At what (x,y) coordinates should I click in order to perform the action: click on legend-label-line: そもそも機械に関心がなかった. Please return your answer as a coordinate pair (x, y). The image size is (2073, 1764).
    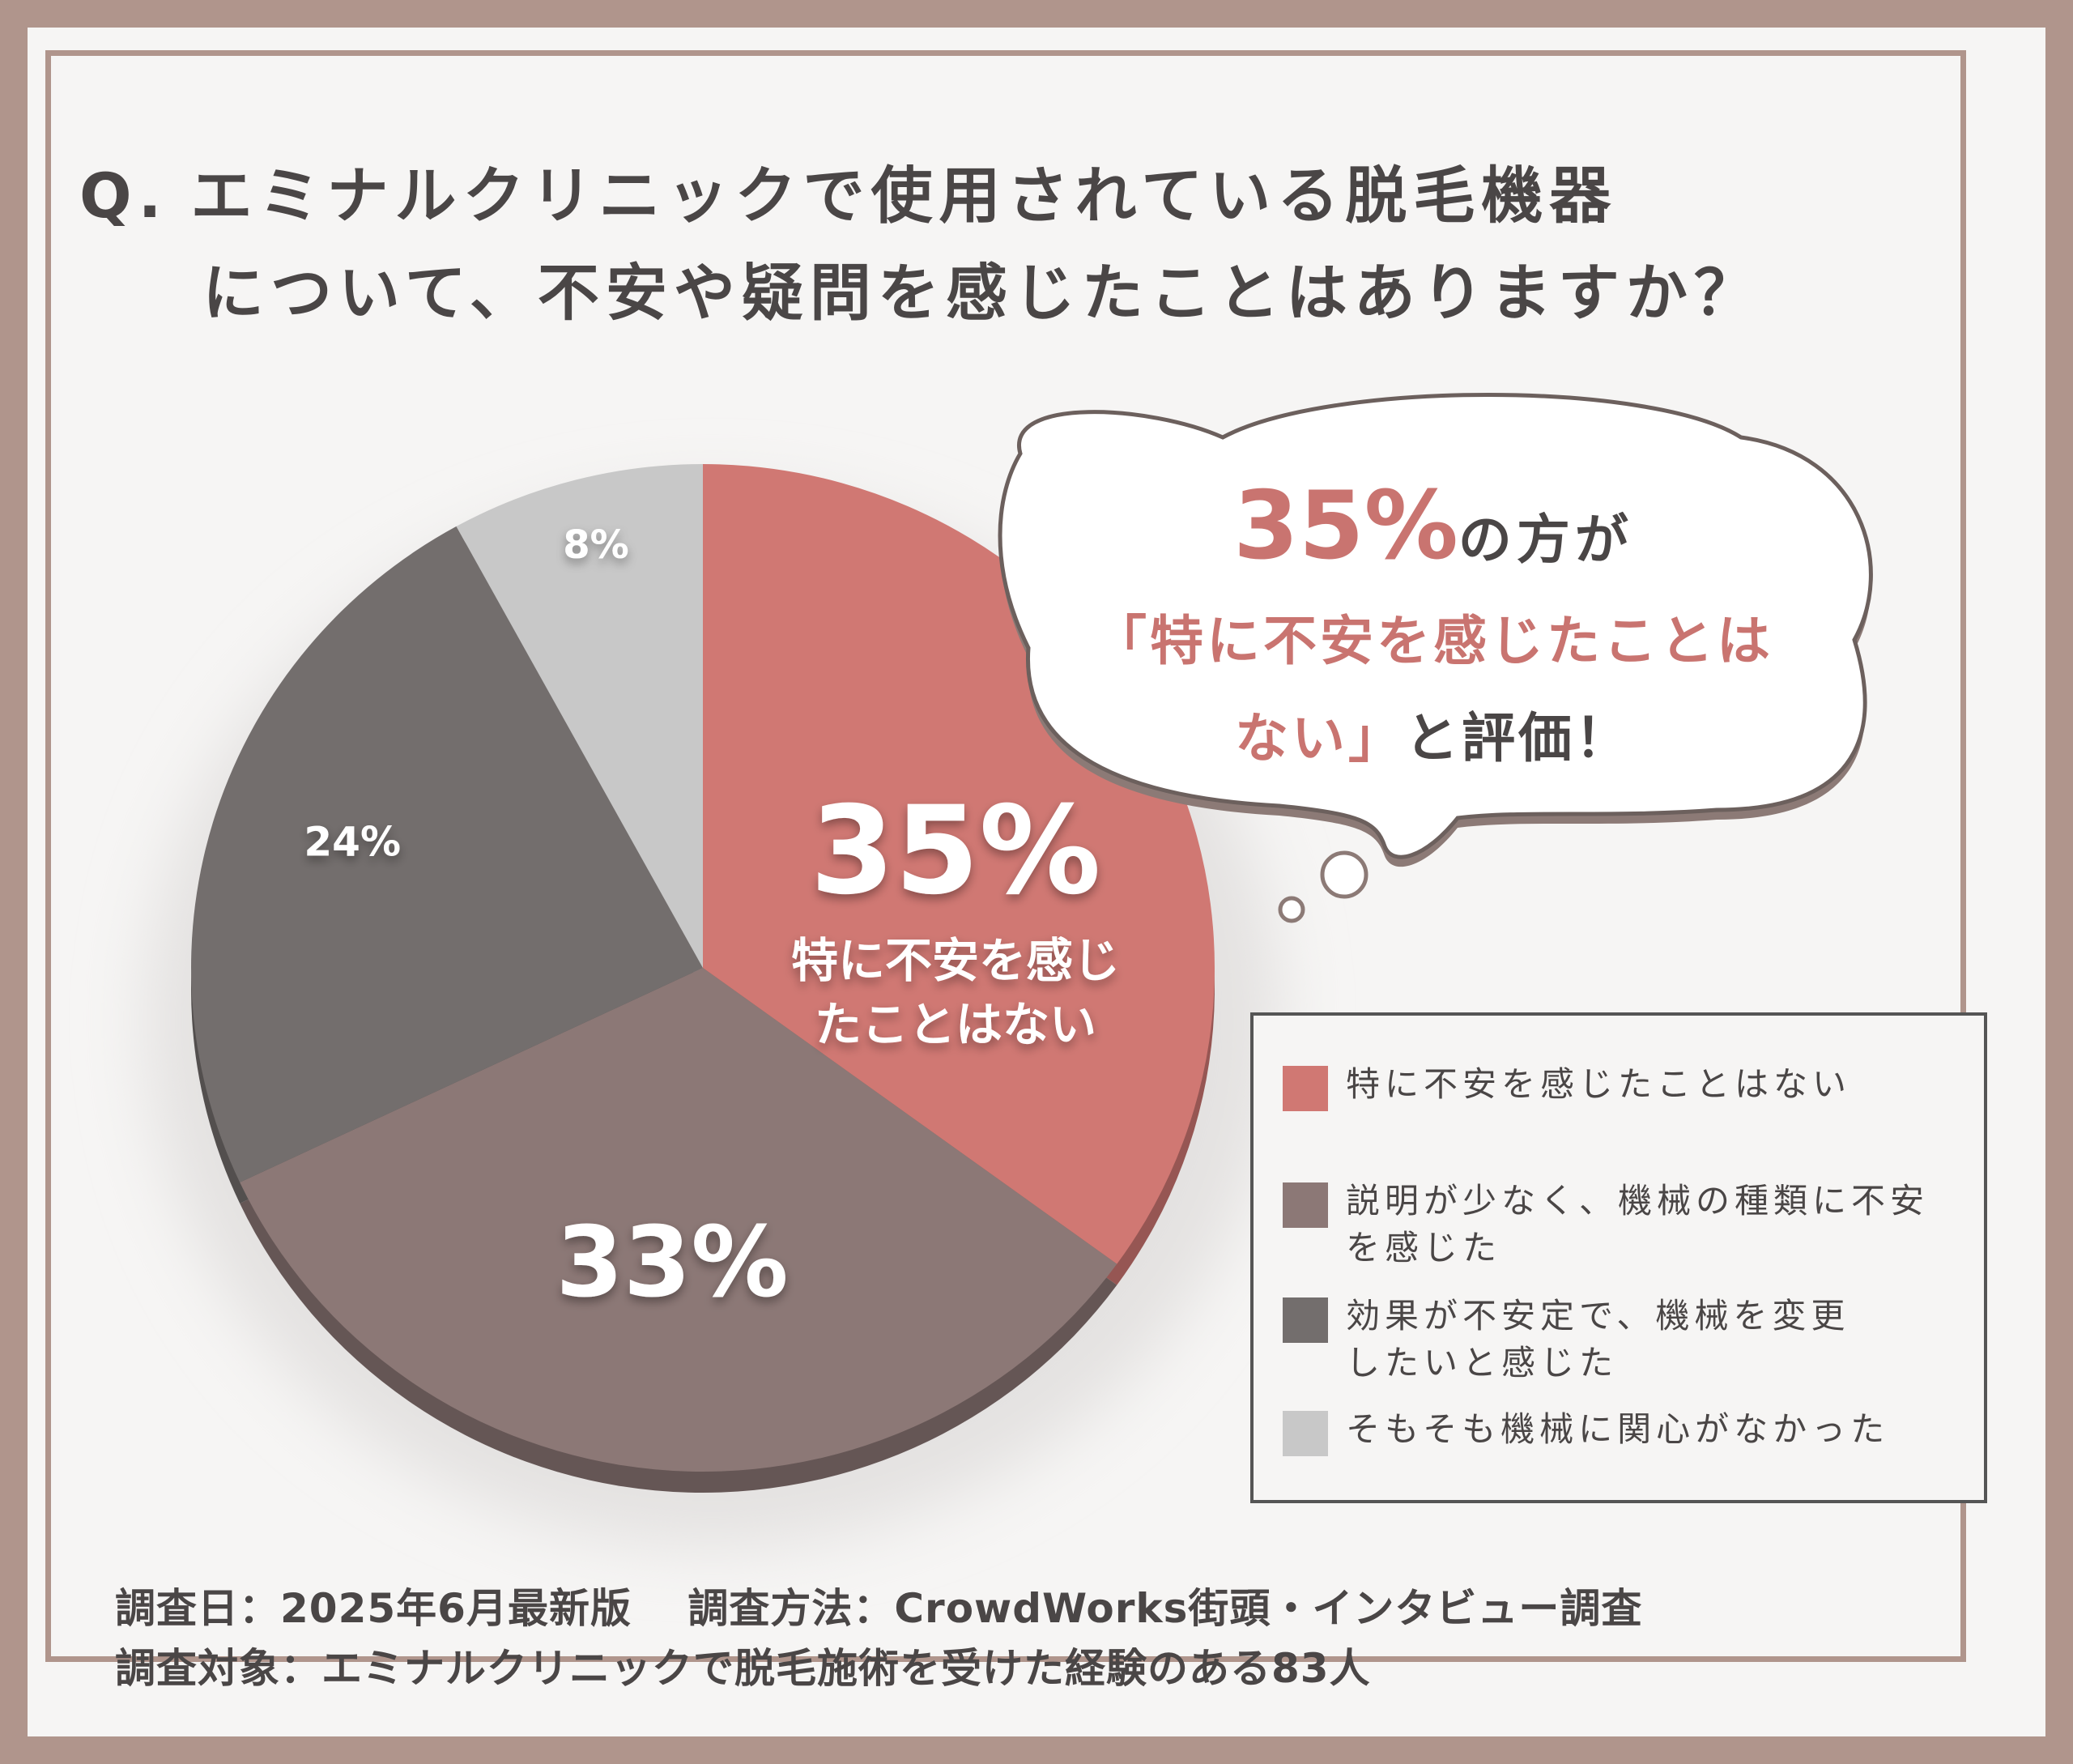
    Looking at the image, I should click on (1618, 1429).